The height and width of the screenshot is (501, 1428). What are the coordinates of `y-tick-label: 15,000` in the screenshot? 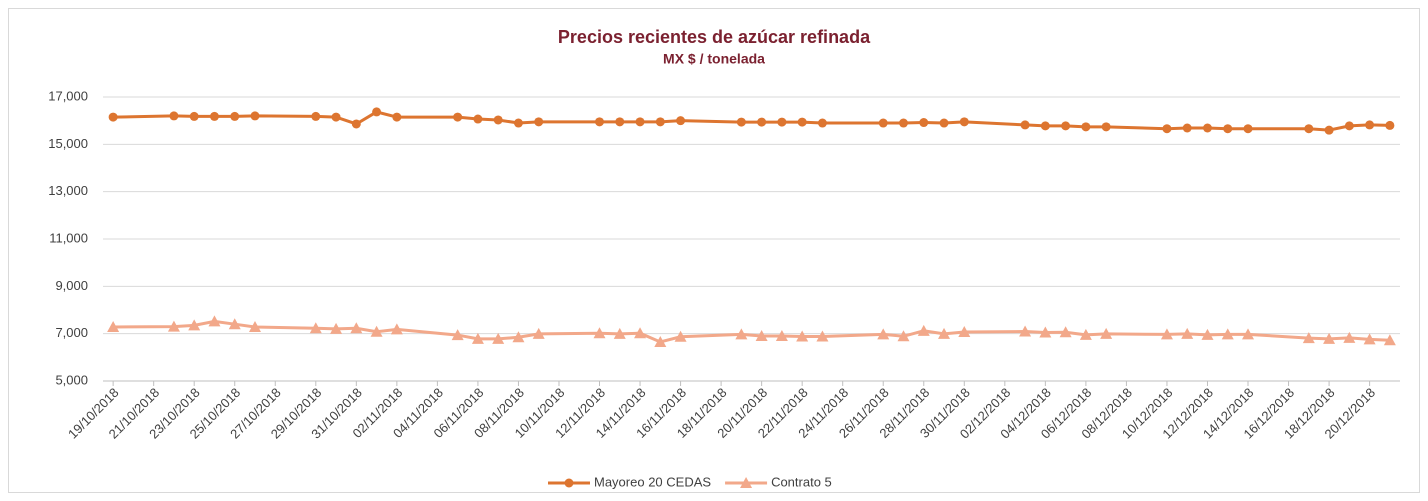 It's located at (68, 143).